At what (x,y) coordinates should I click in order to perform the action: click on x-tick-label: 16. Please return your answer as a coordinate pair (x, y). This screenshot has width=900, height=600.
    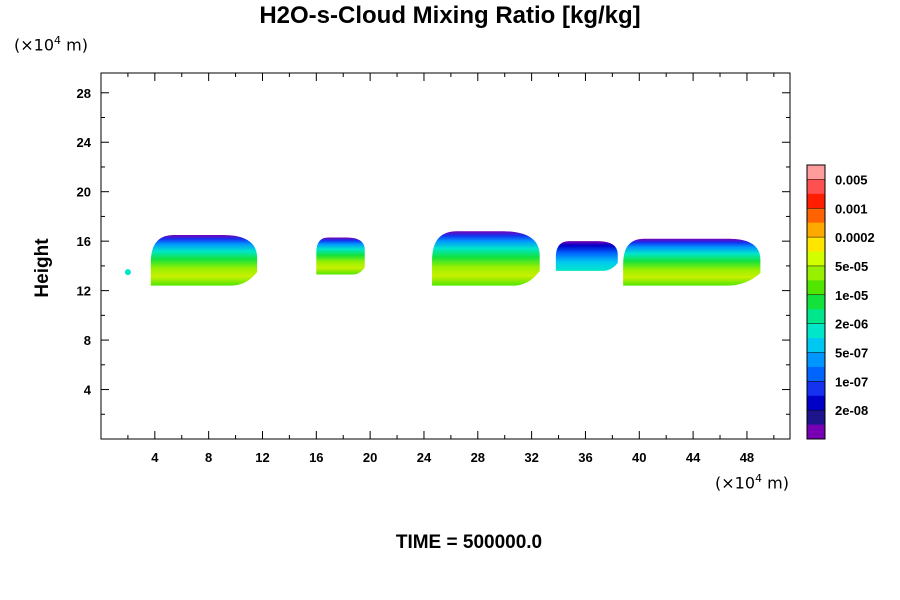
    Looking at the image, I should click on (316, 457).